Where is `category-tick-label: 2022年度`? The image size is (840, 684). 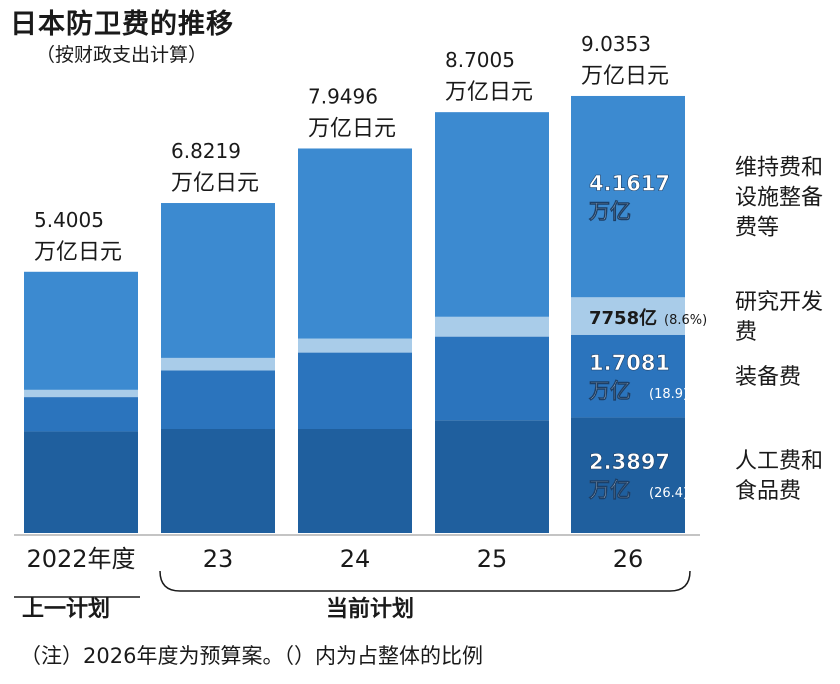 category-tick-label: 2022年度 is located at coordinates (80, 559).